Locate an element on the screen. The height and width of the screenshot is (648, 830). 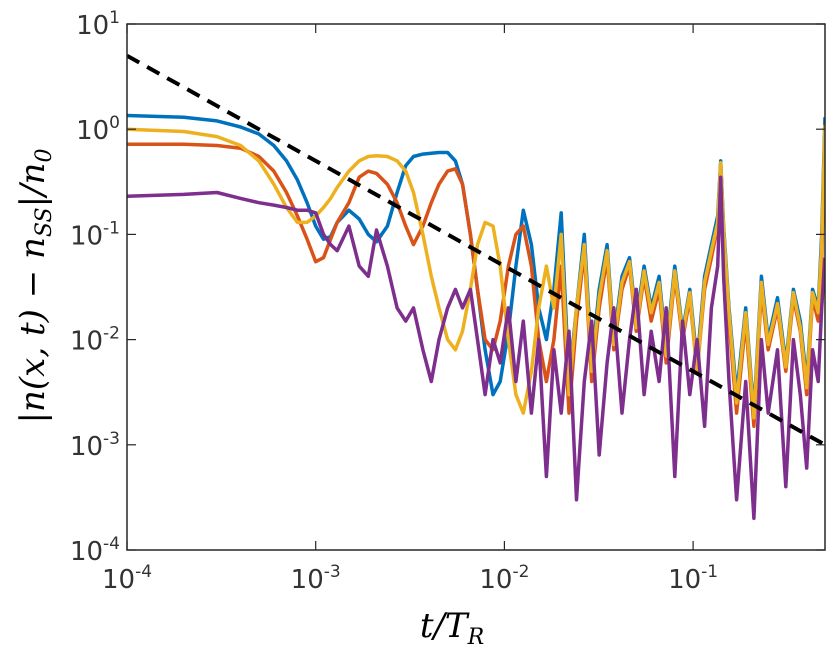
y-tick-label: 10⁻¹ is located at coordinates (95, 234).